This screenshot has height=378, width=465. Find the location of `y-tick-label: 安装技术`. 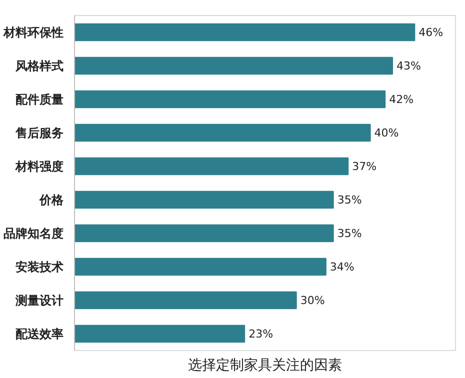

y-tick-label: 安装技术 is located at coordinates (40, 267).